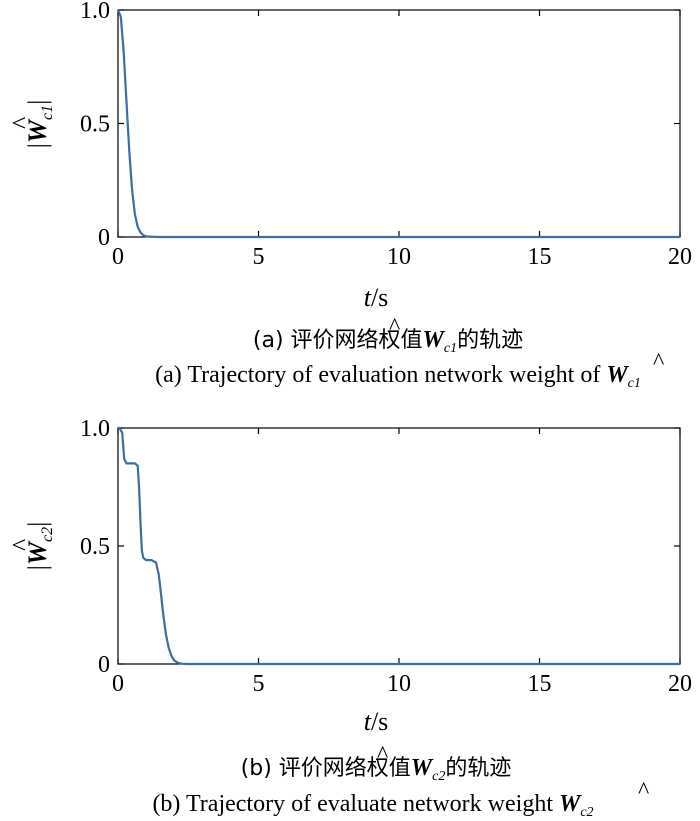  I want to click on y-tick-label-a-1: 0.5, so click(95, 125).